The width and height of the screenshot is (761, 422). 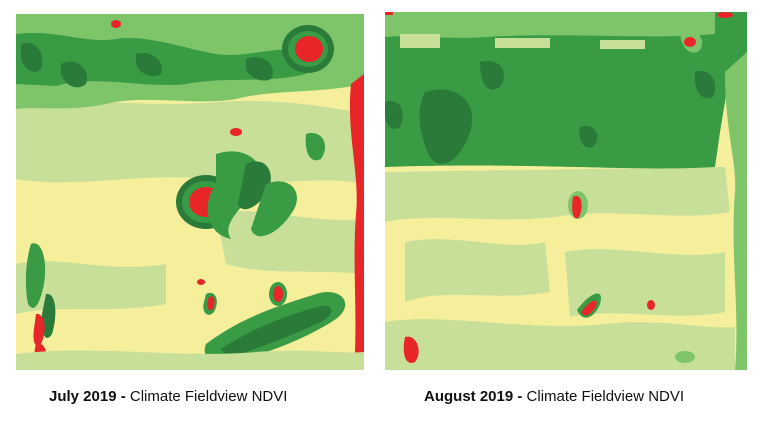 What do you see at coordinates (473, 396) in the screenshot?
I see `caption-august-2019-date: August 2019 -` at bounding box center [473, 396].